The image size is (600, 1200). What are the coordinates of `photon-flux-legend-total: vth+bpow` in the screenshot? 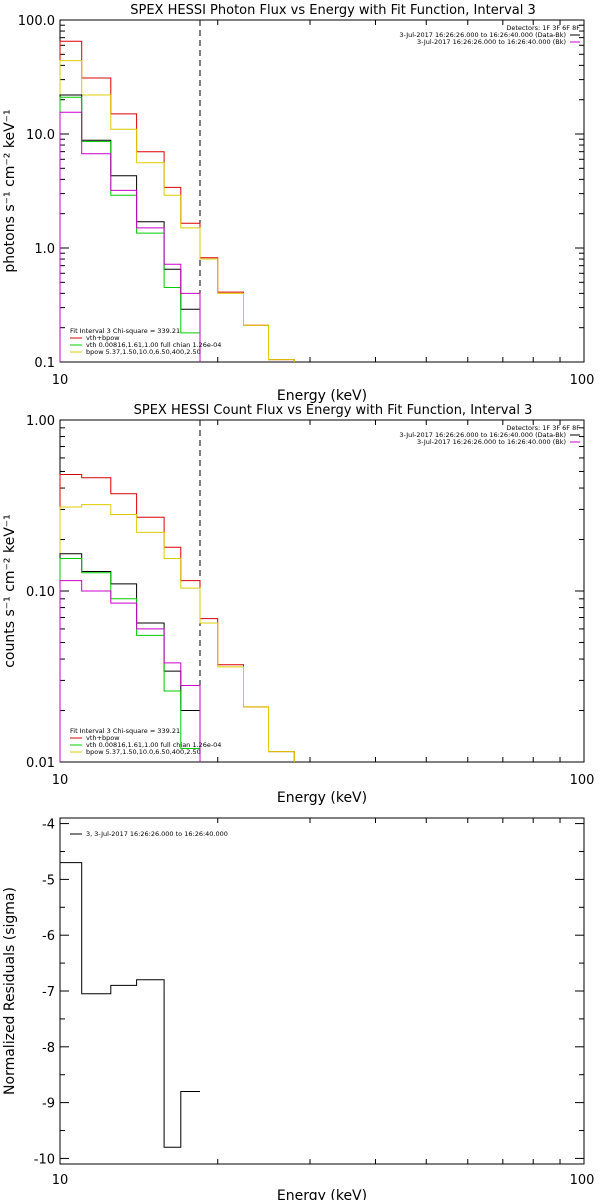 It's located at (103, 338).